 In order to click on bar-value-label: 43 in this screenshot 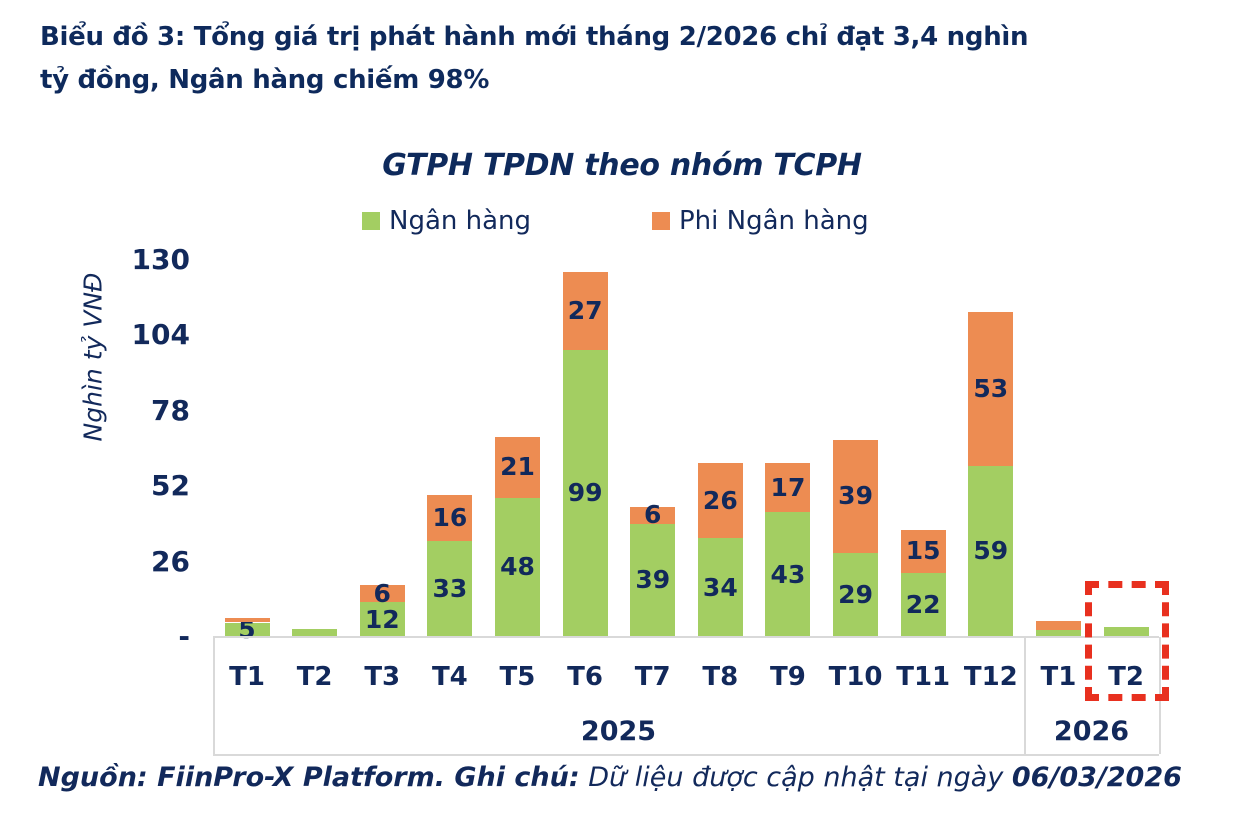, I will do `click(788, 574)`.